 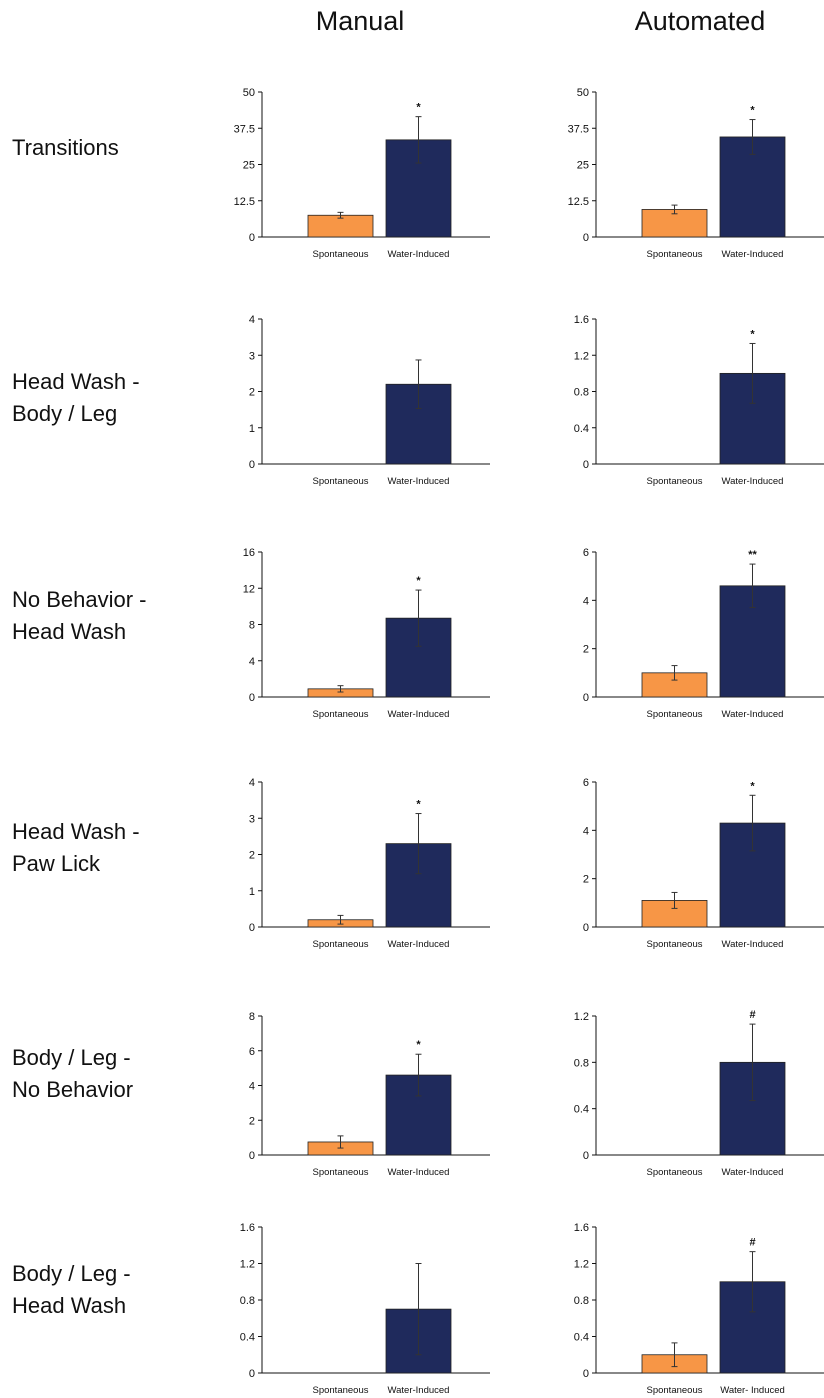 I want to click on y-tick-label: 50, so click(x=249, y=93).